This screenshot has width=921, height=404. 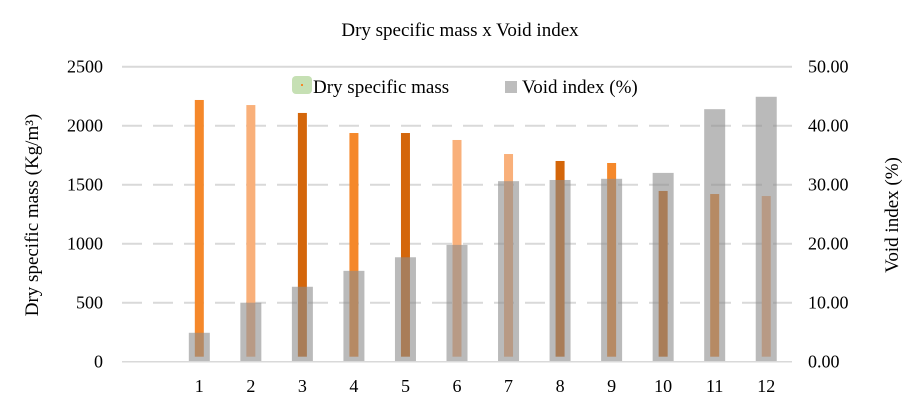 I want to click on y-right-tick-label: 30.00, so click(x=828, y=185).